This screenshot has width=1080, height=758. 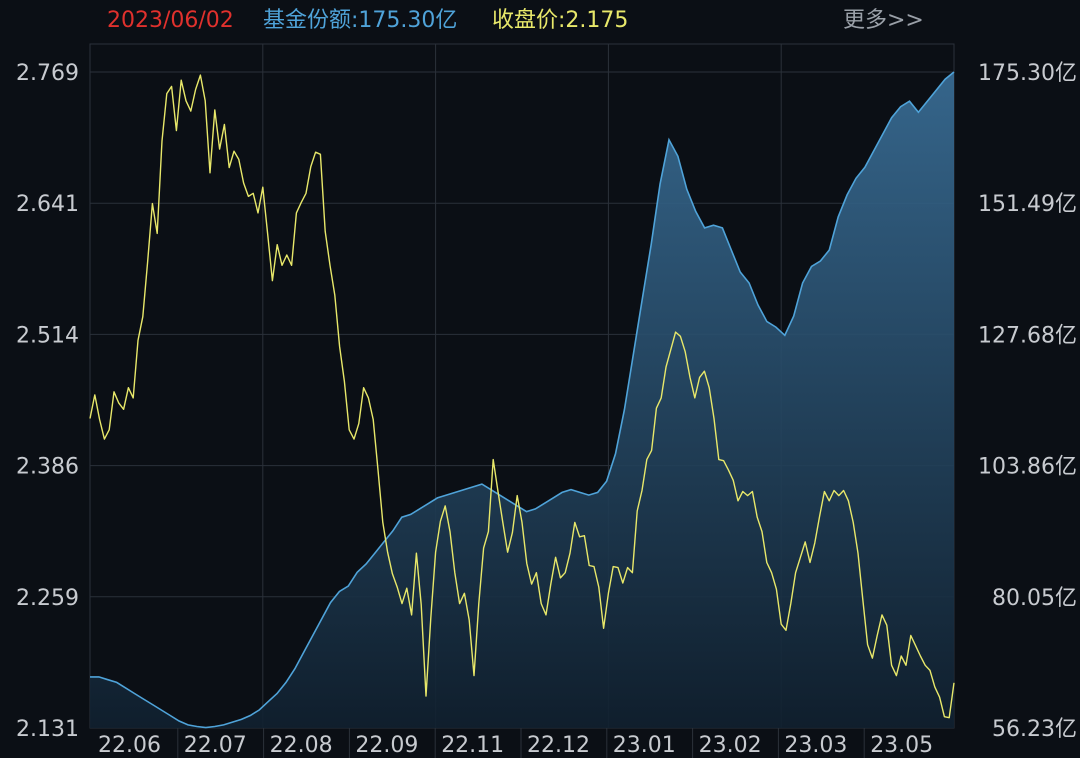 What do you see at coordinates (1027, 335) in the screenshot?
I see `right-tick-label: 127.68亿` at bounding box center [1027, 335].